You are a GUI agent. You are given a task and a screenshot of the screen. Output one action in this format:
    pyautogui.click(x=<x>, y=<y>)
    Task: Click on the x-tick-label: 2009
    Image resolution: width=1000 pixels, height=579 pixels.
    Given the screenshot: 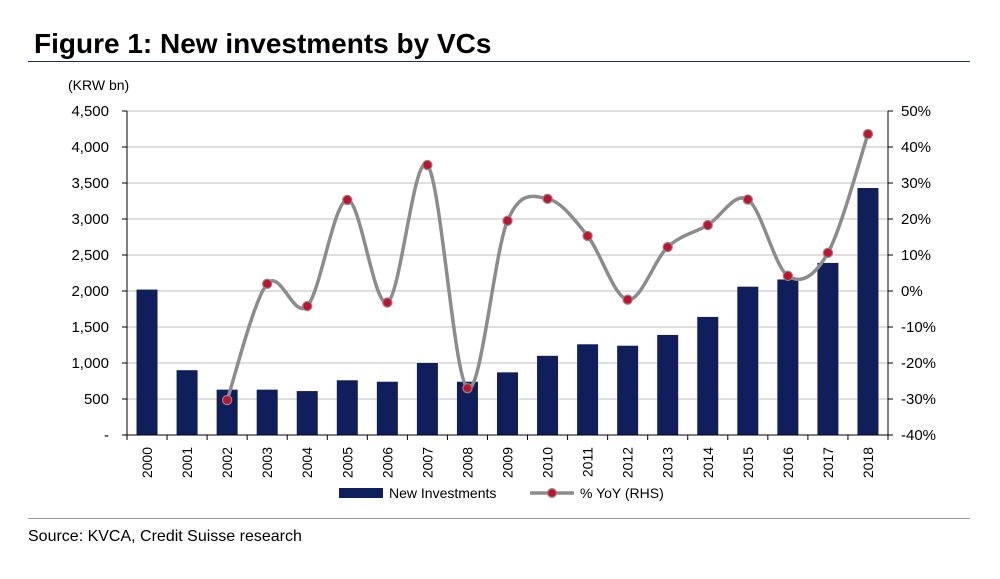 What is the action you would take?
    pyautogui.click(x=508, y=462)
    